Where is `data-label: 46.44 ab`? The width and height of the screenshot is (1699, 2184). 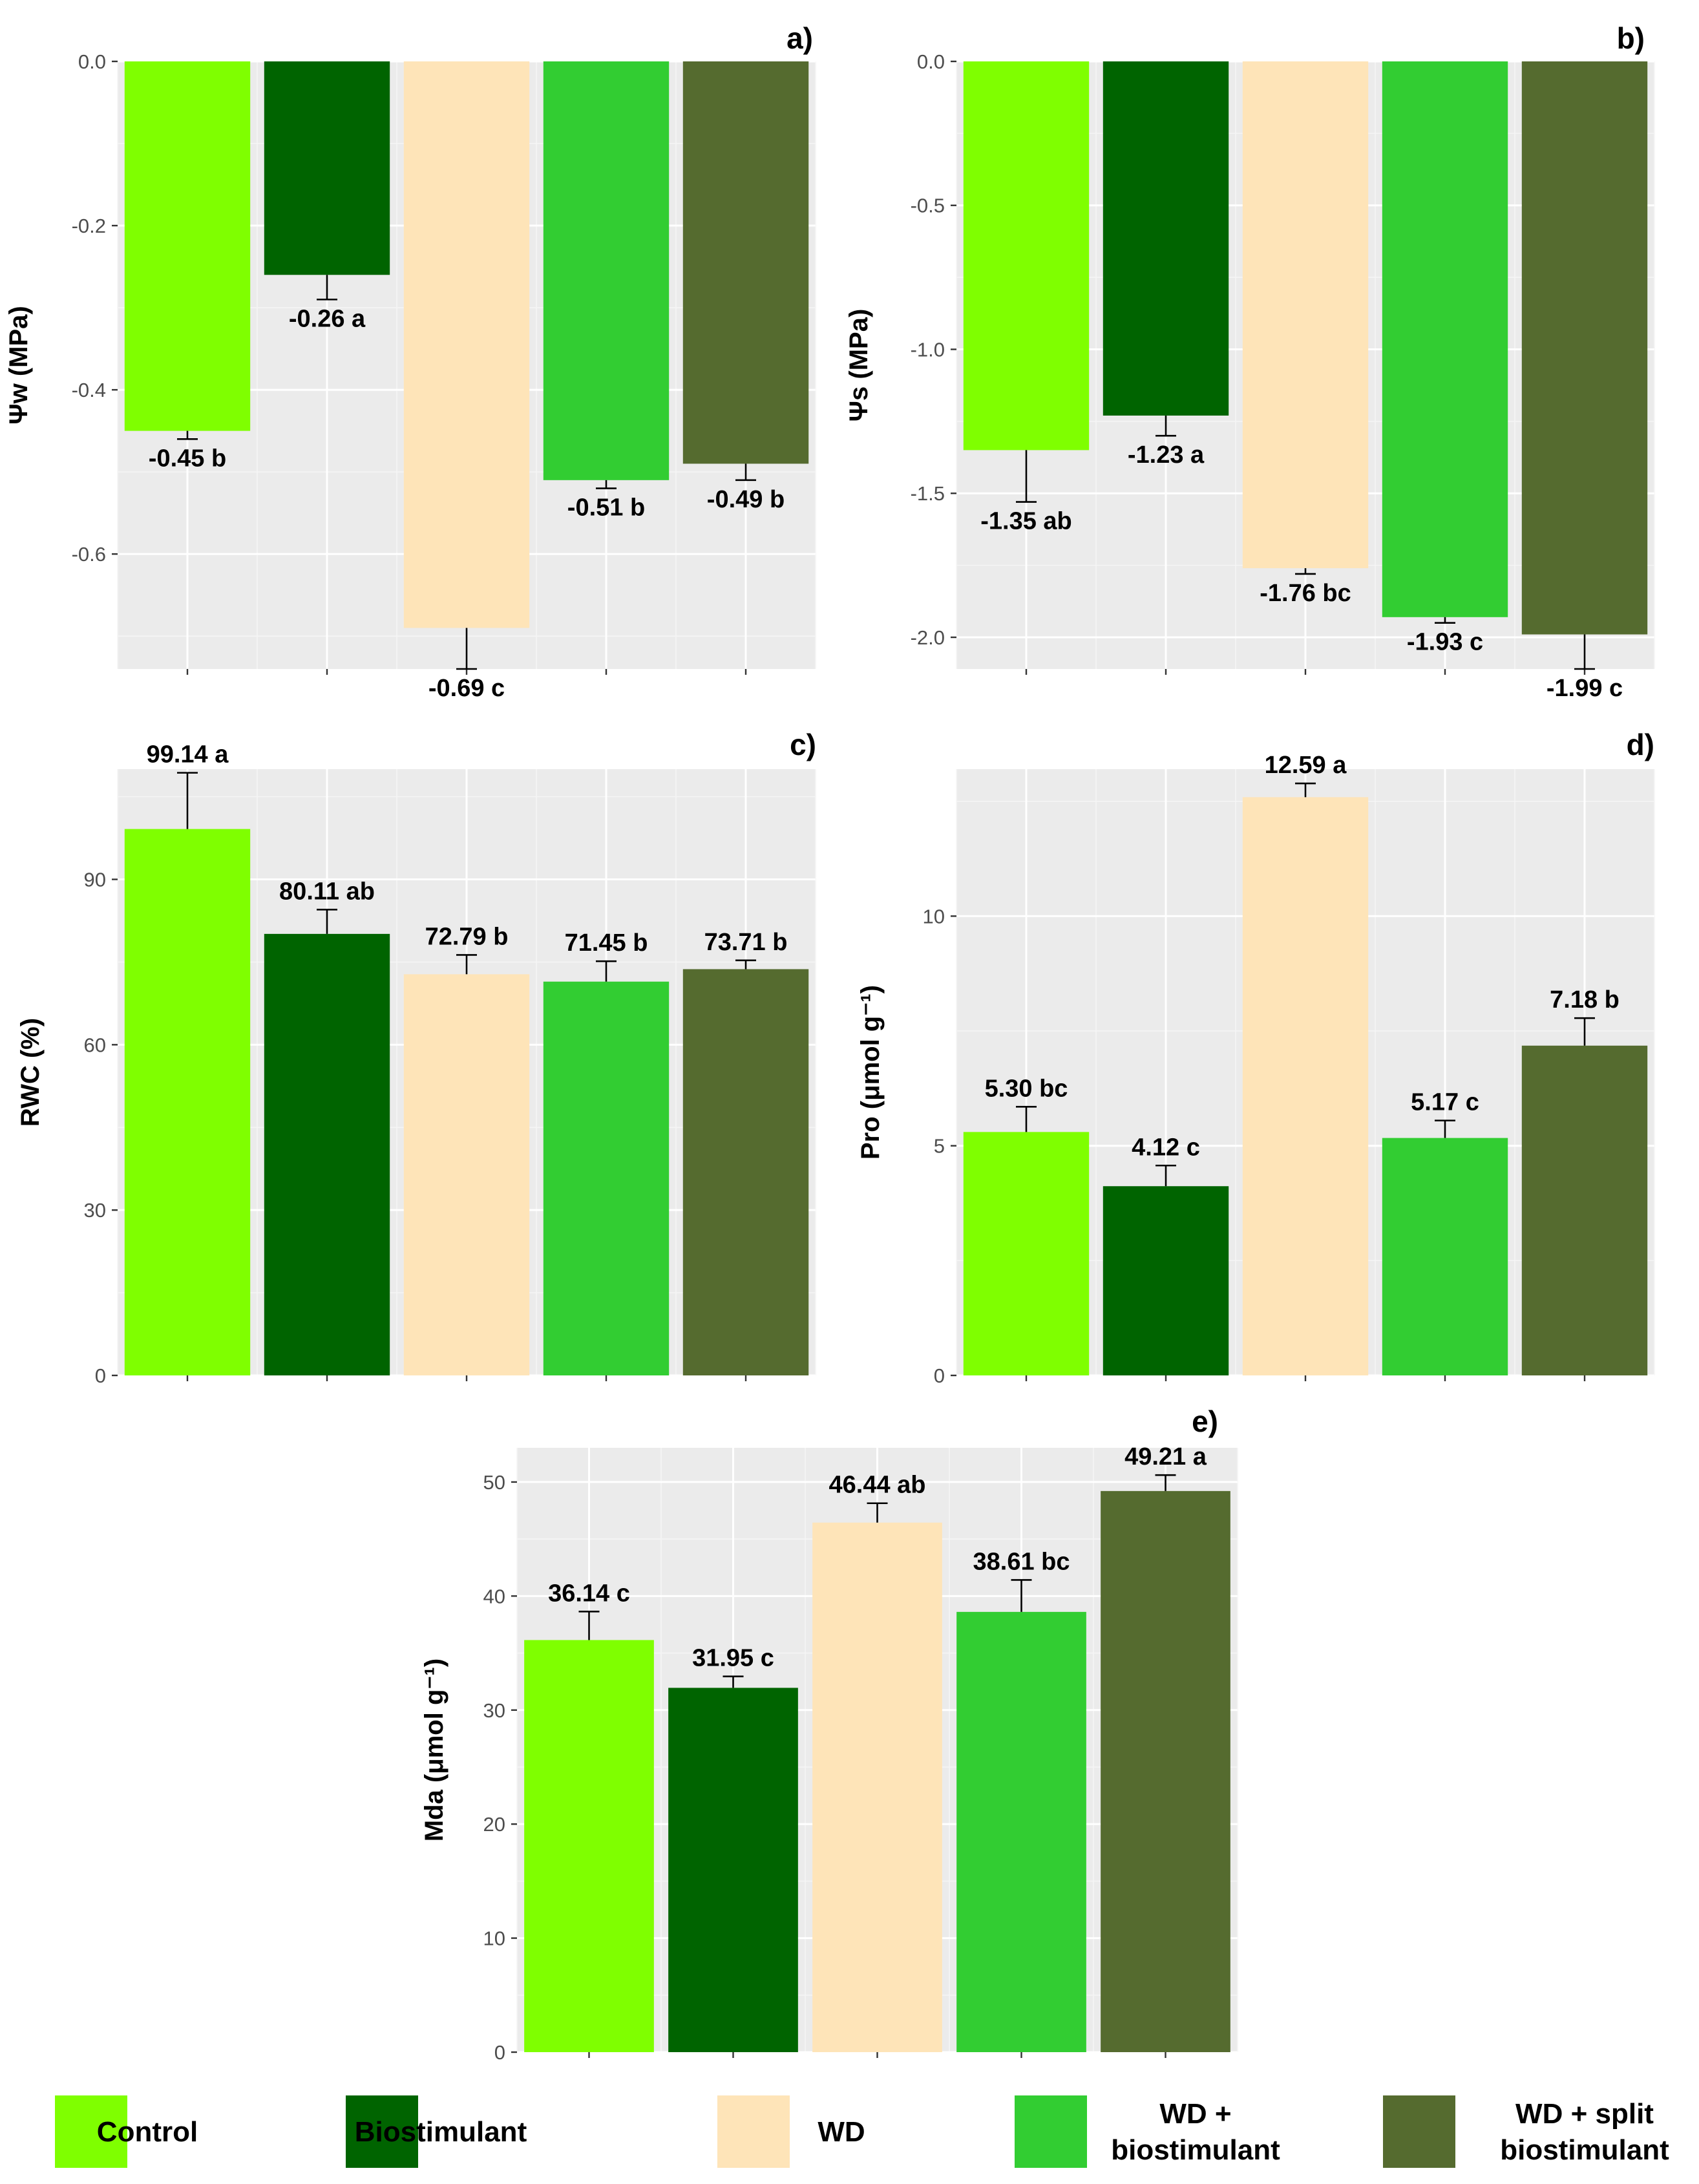
data-label: 46.44 ab is located at coordinates (877, 1485).